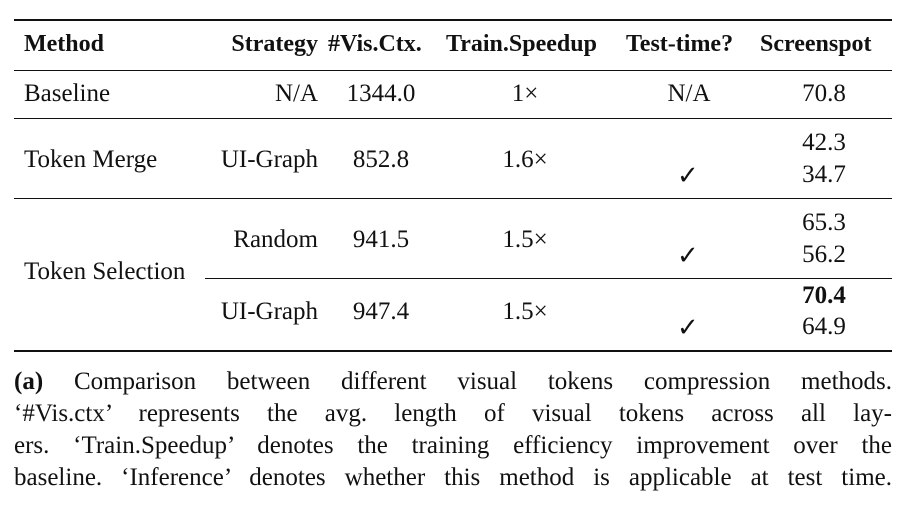 This screenshot has height=506, width=908. I want to click on token-merge-vis-ctx: 852.8, so click(381, 159).